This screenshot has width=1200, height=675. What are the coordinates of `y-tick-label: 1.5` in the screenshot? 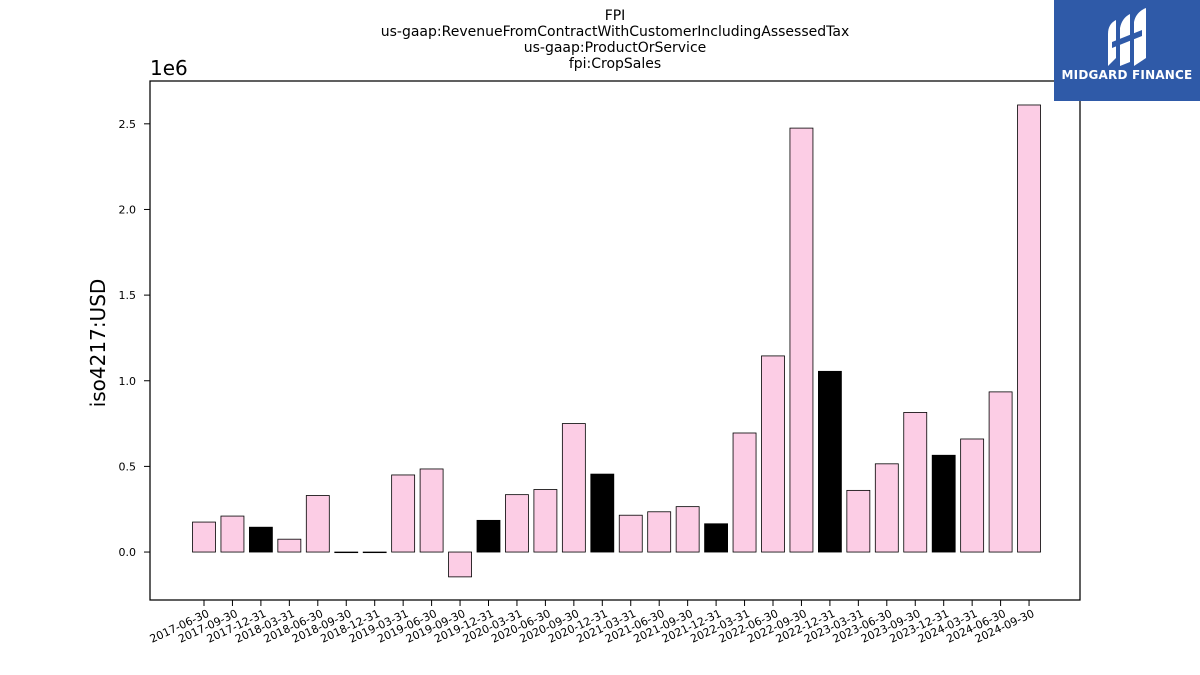 It's located at (128, 295).